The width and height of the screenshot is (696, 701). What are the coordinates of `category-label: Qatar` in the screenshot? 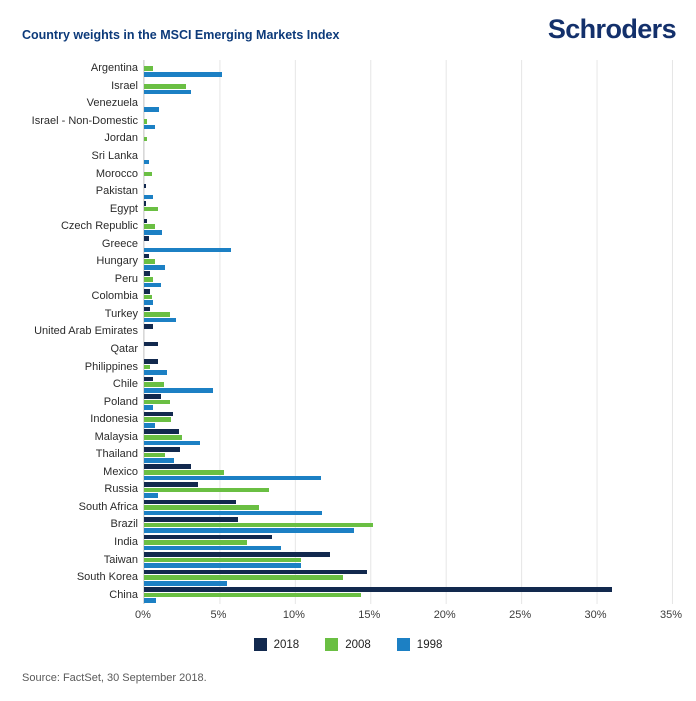 It's located at (124, 349).